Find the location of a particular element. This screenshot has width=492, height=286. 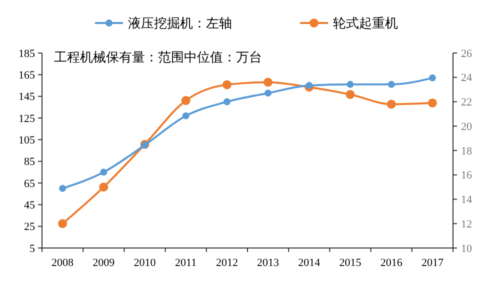

y-tick-label: 5 is located at coordinates (33, 248).